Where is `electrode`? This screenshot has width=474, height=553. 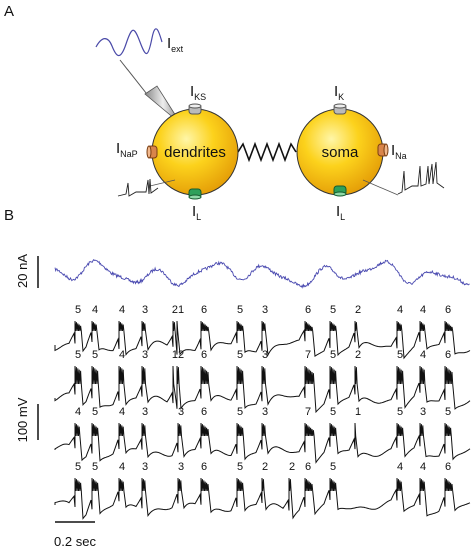
electrode is located at coordinates (163, 105).